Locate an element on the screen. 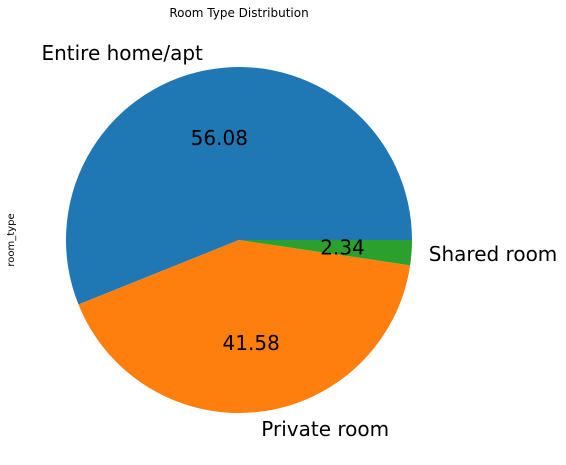  chart-title: Room Type Distribution is located at coordinates (238, 13).